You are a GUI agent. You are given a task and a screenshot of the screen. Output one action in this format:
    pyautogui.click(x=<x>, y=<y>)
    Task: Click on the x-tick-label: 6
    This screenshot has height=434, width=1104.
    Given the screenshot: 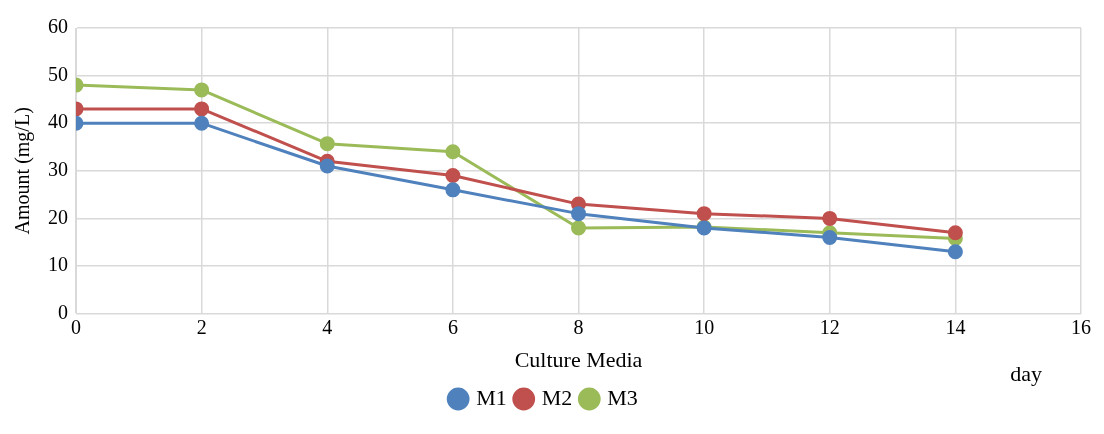 What is the action you would take?
    pyautogui.click(x=452, y=326)
    